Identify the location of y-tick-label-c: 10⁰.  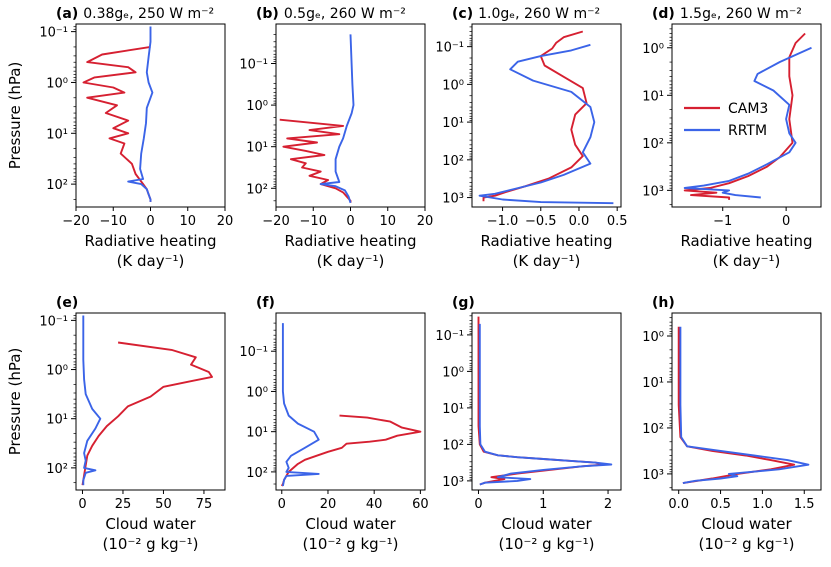
(453, 85).